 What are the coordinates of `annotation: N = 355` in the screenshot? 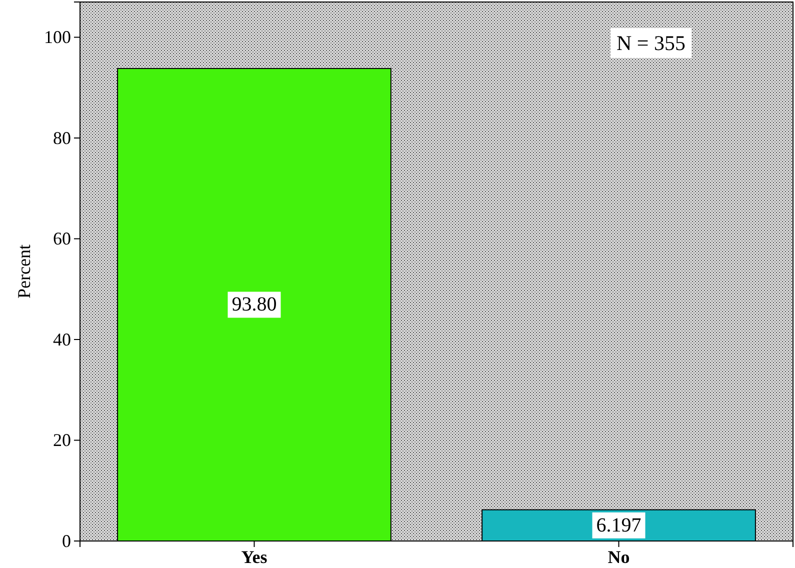 It's located at (651, 43).